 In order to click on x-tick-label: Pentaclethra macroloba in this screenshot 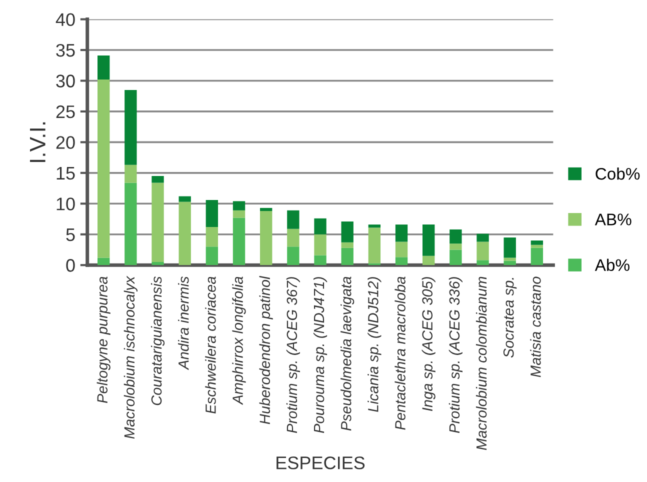, I will do `click(400, 353)`.